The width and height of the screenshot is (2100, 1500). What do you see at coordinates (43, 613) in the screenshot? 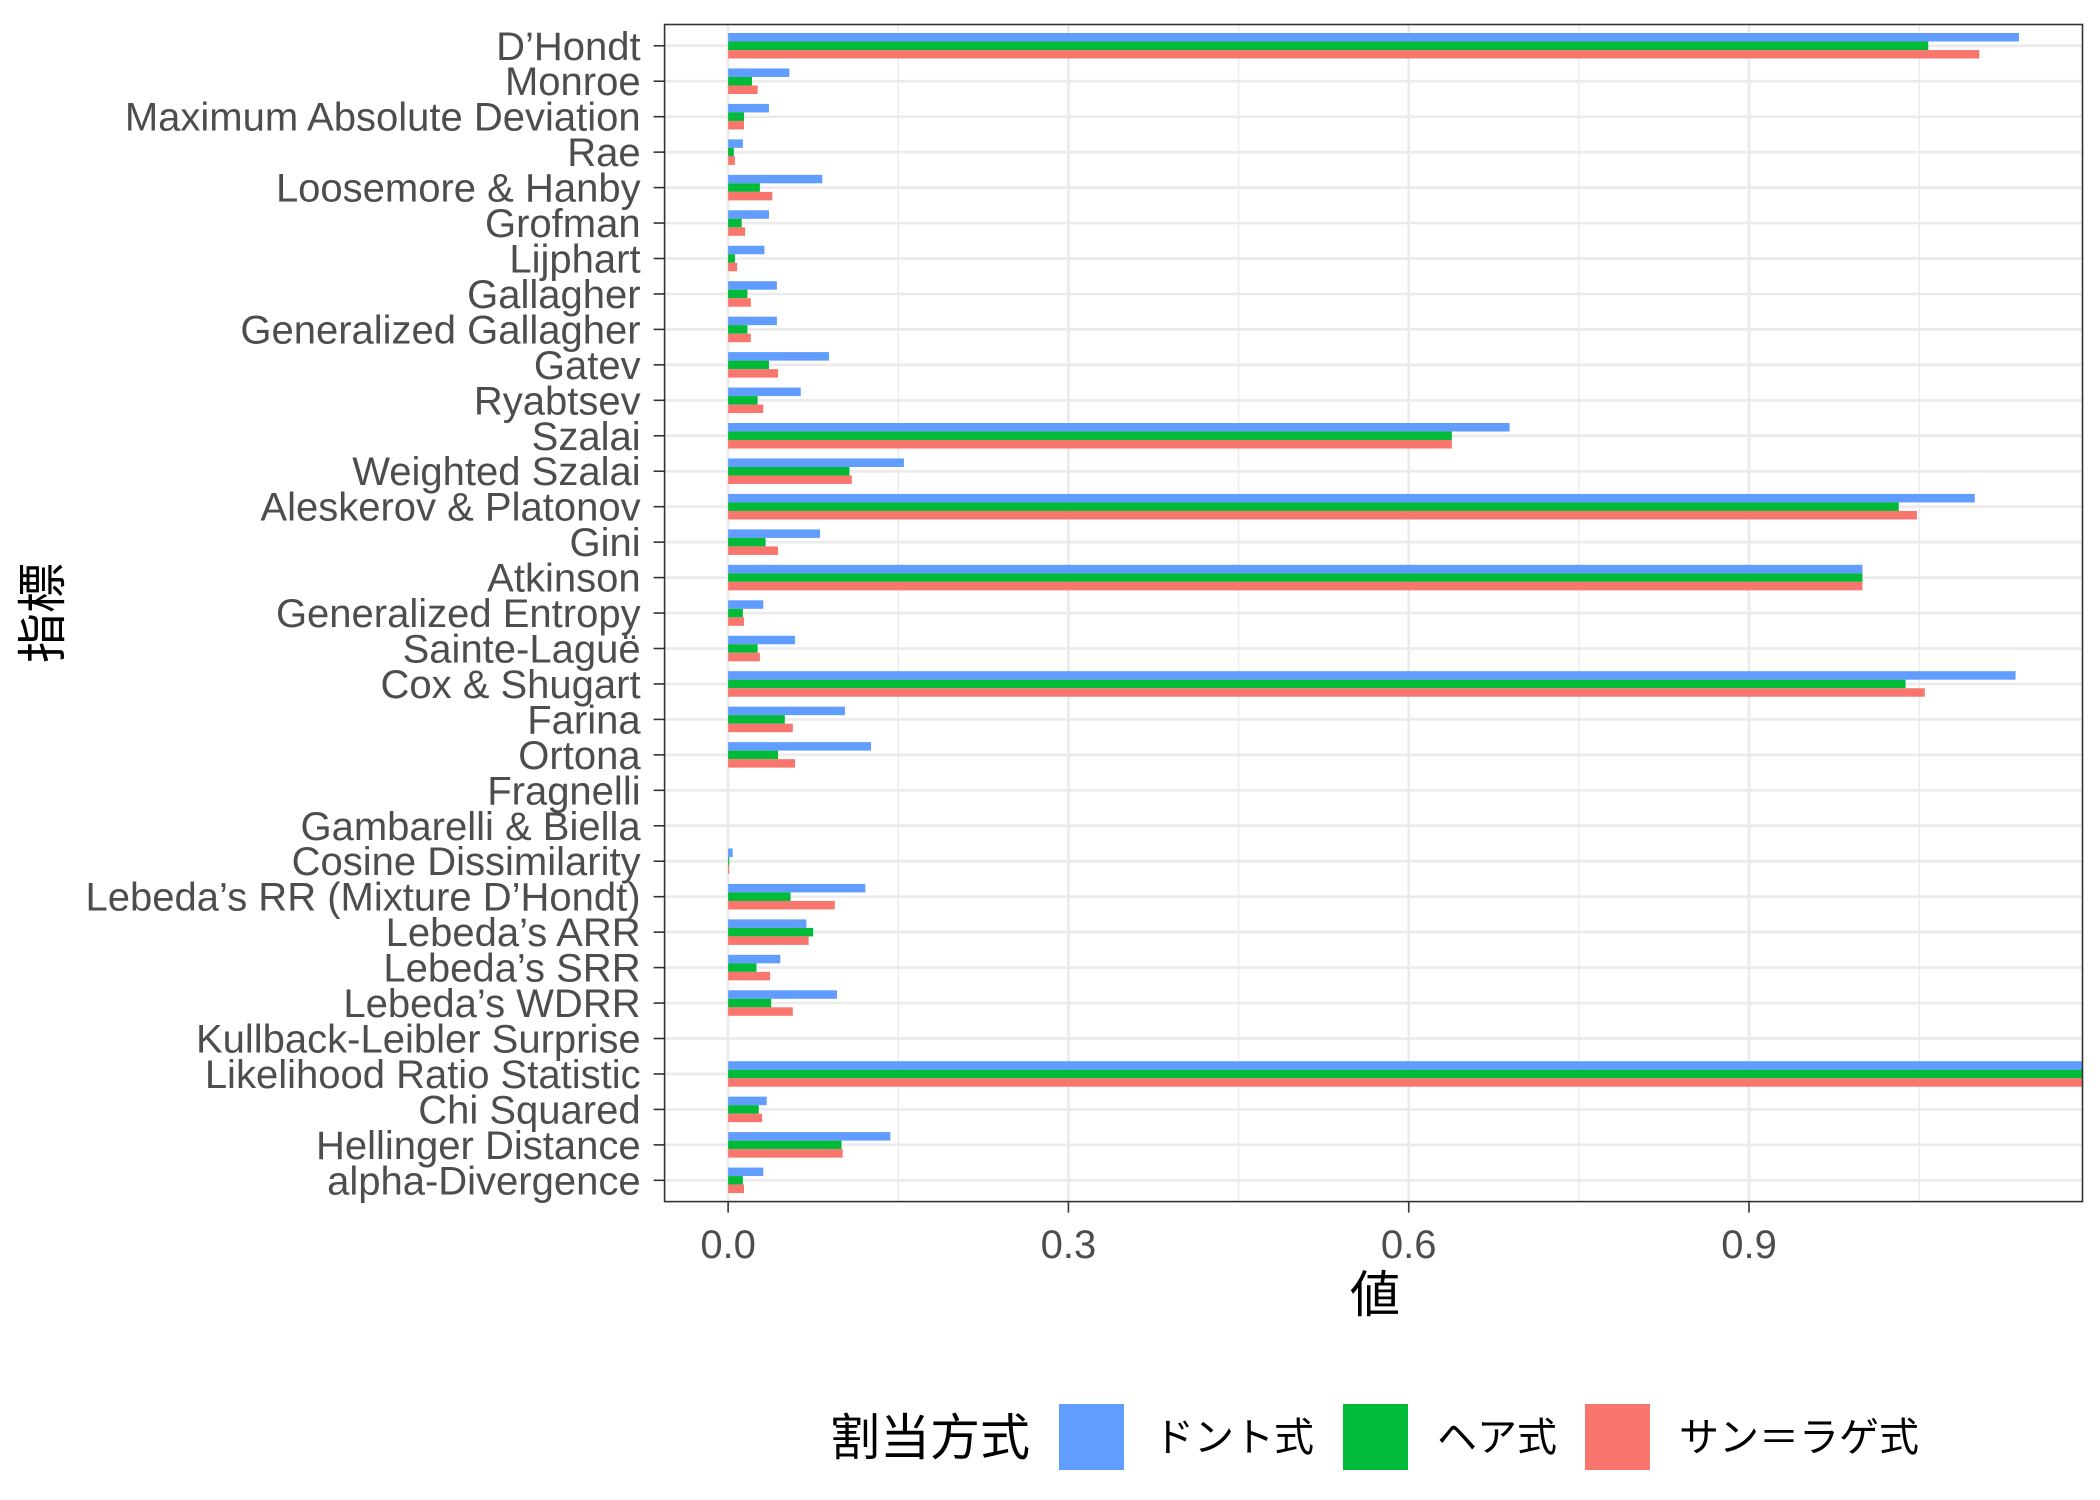
I see `y-axis-title: 指標` at bounding box center [43, 613].